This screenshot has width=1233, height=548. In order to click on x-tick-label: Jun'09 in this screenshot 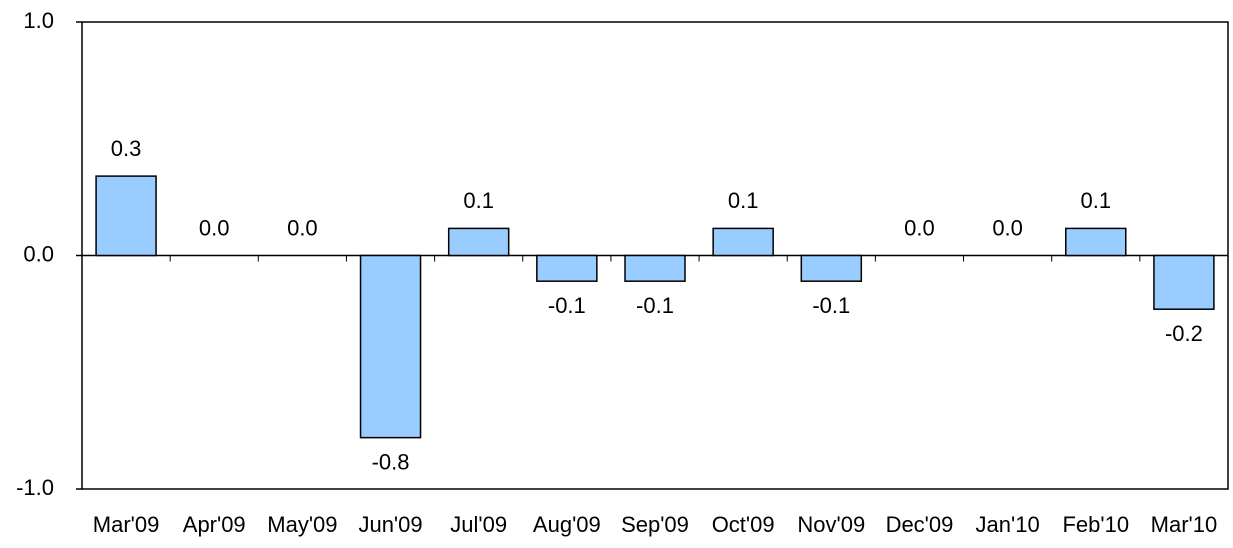, I will do `click(390, 524)`.